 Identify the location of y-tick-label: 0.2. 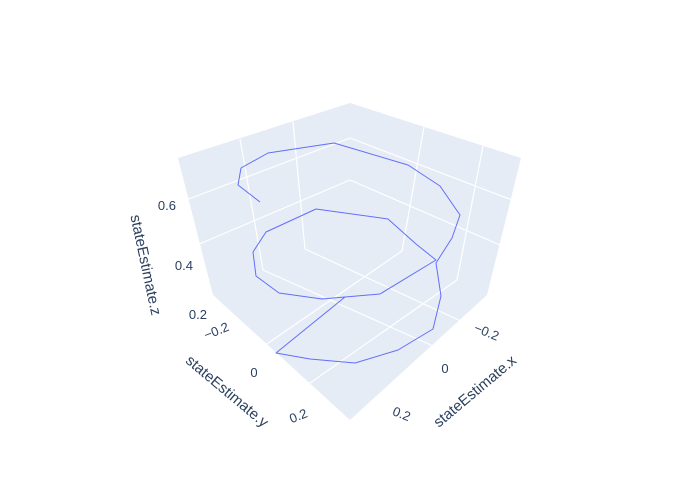
(298, 415).